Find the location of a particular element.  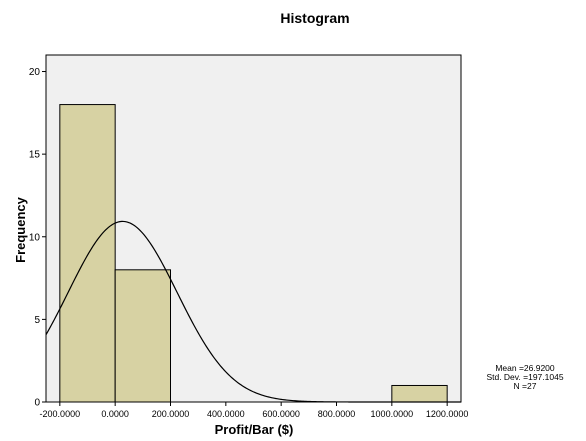

y-tick-label: 0 is located at coordinates (37, 403).